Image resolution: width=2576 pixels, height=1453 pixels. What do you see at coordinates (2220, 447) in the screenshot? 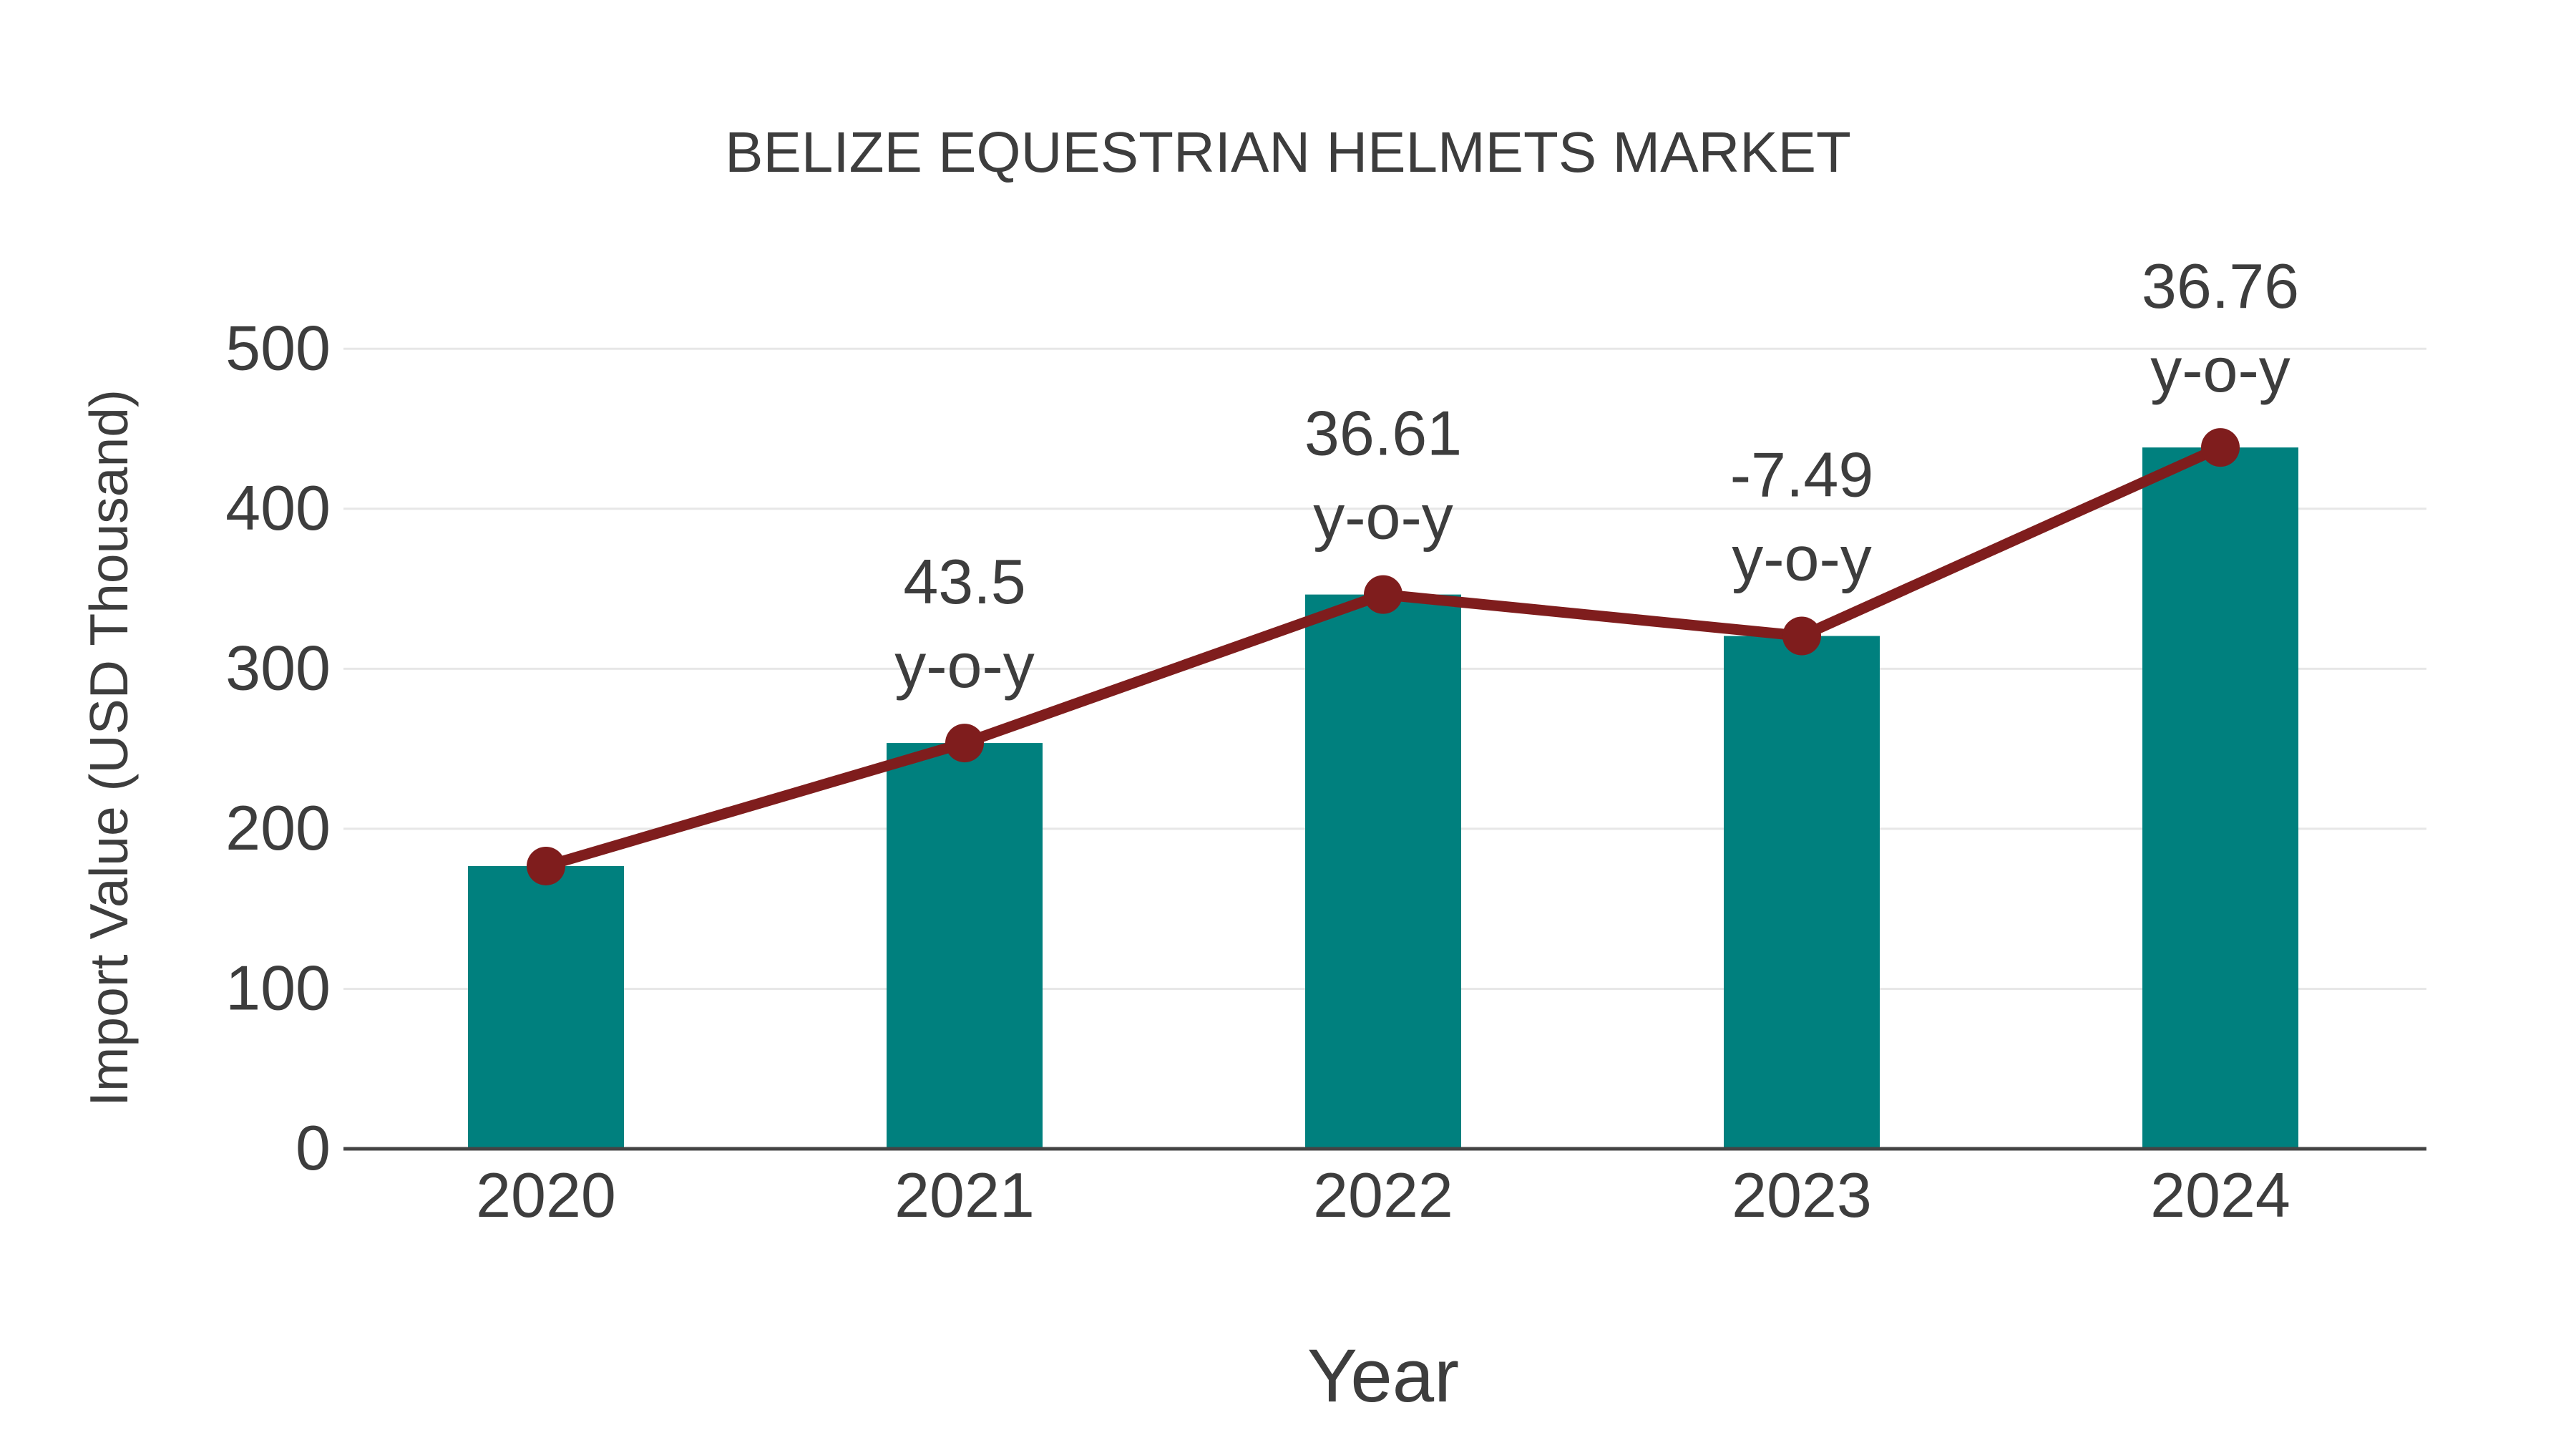
I see `trend-marker-2024` at bounding box center [2220, 447].